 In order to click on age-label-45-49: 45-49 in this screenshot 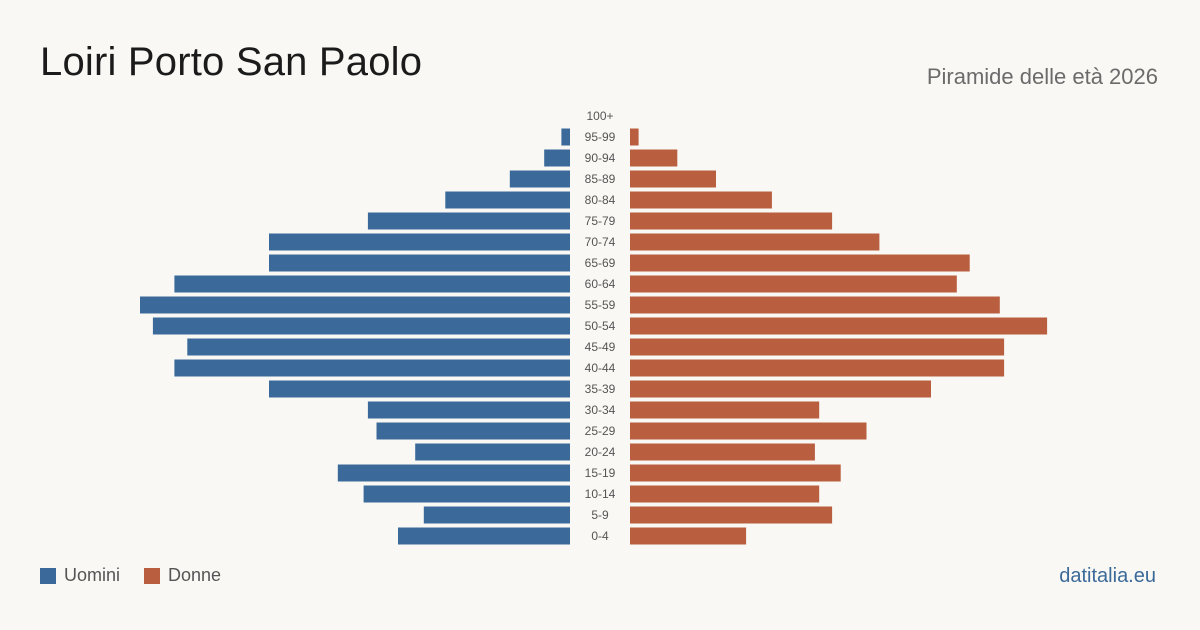, I will do `click(600, 347)`.